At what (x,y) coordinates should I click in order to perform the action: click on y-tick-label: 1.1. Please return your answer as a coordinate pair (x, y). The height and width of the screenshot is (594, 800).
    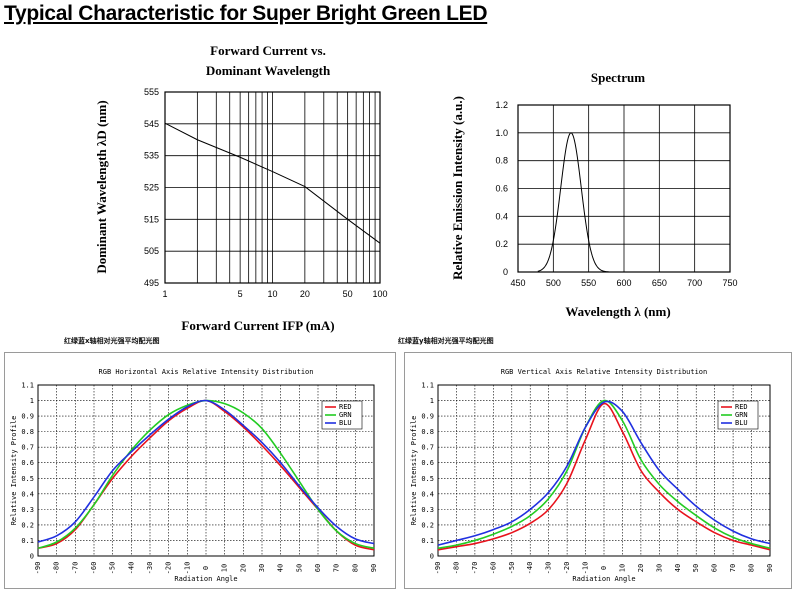
    Looking at the image, I should click on (427, 386).